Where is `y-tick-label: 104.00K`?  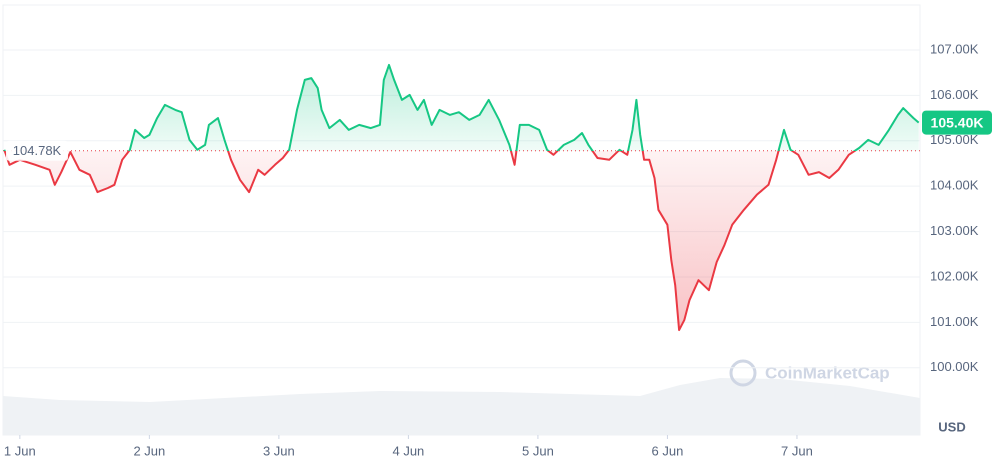
y-tick-label: 104.00K is located at coordinates (954, 185).